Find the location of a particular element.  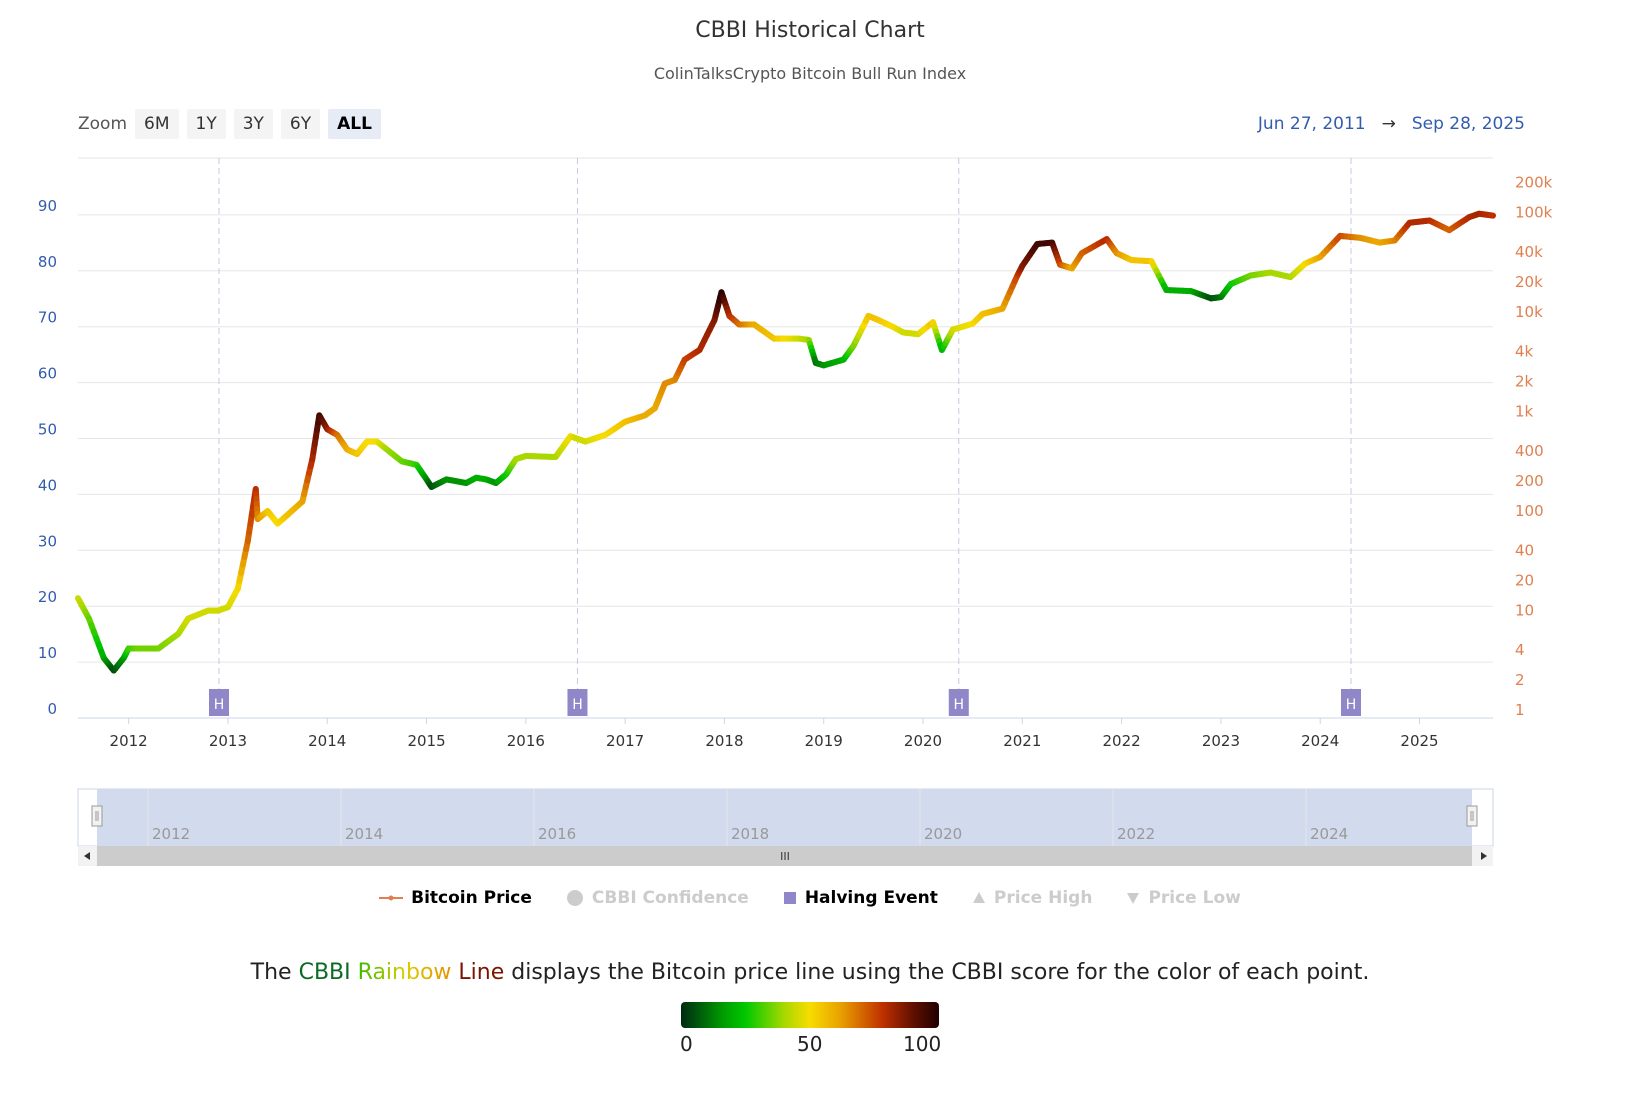

color-scale-bar is located at coordinates (810, 1015).